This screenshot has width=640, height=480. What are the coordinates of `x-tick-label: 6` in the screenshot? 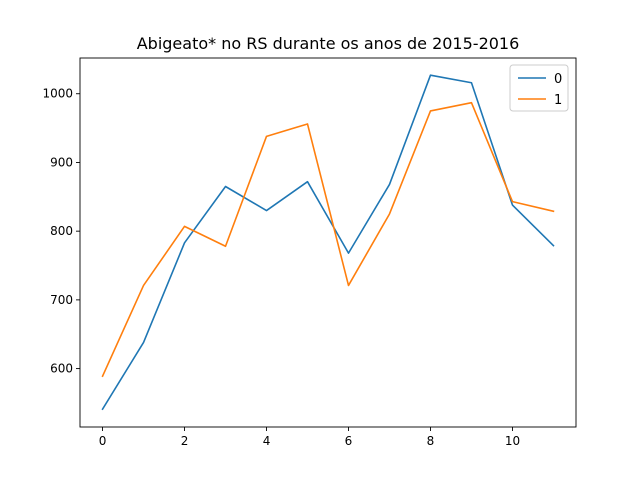 It's located at (349, 441).